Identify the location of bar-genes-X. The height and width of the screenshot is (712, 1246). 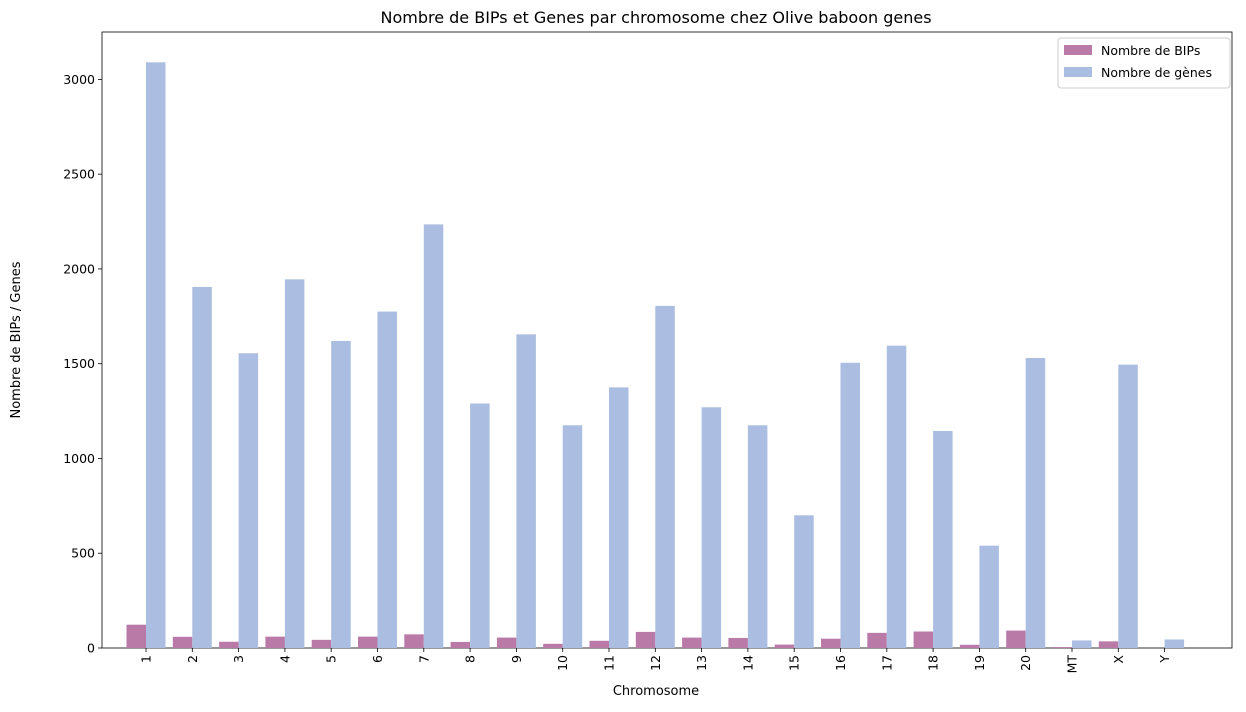
(1128, 506).